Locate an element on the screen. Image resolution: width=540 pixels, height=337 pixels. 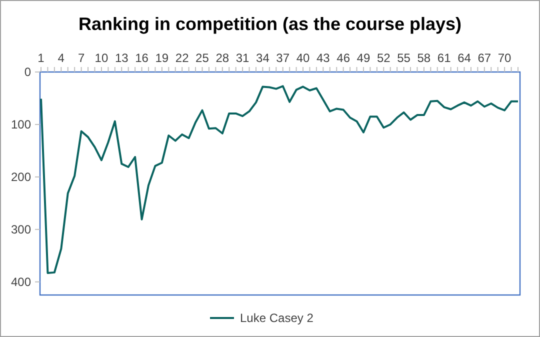
y-tick-label: 0 is located at coordinates (28, 72).